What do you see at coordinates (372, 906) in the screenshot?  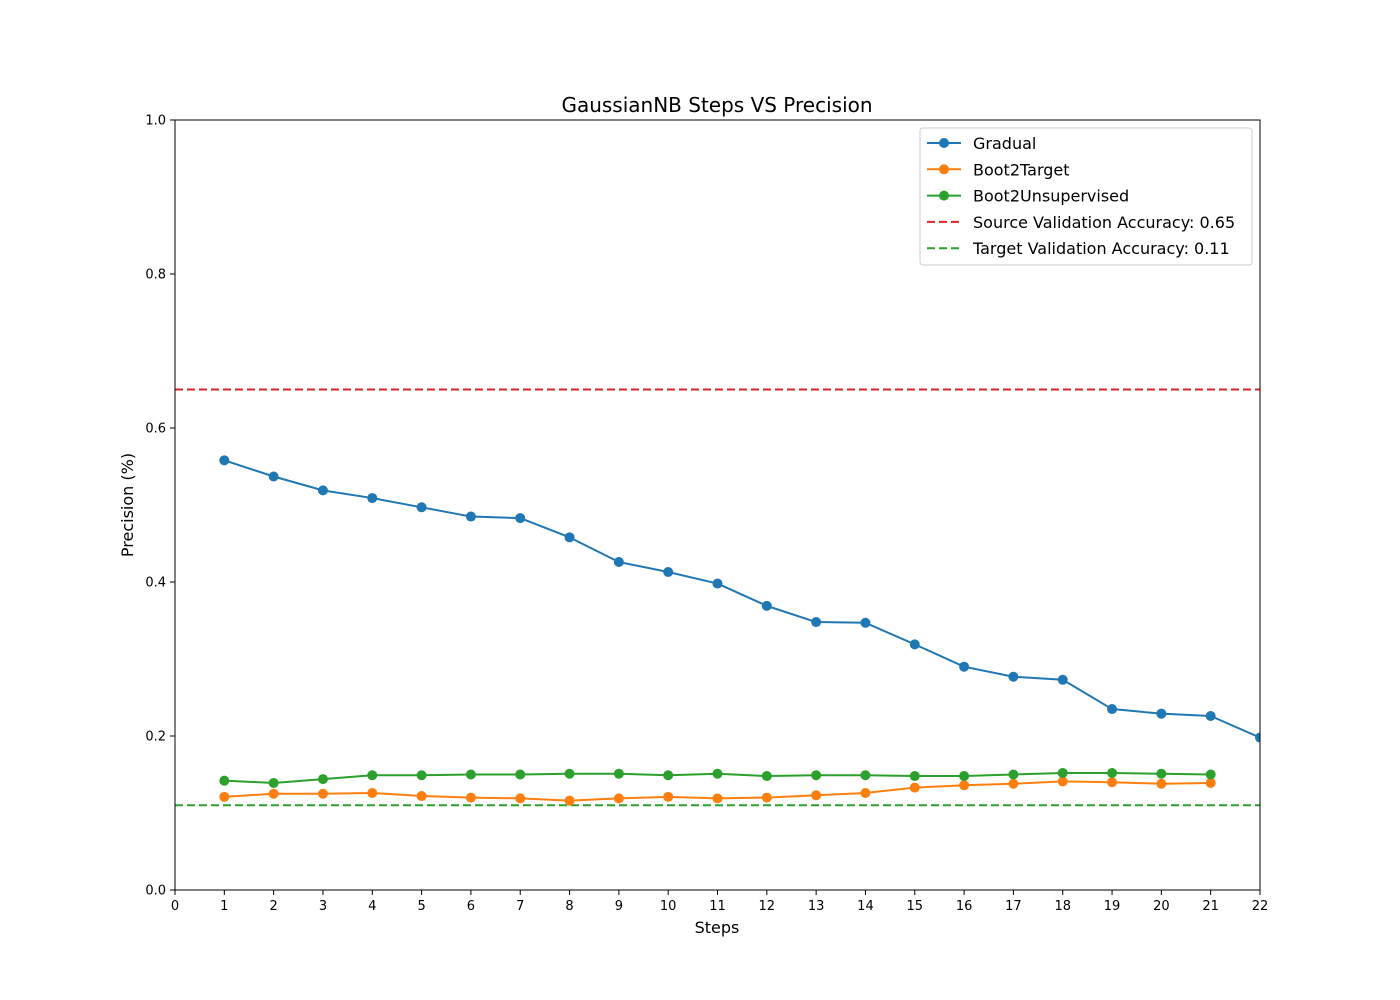 I see `x-tick-label: 4` at bounding box center [372, 906].